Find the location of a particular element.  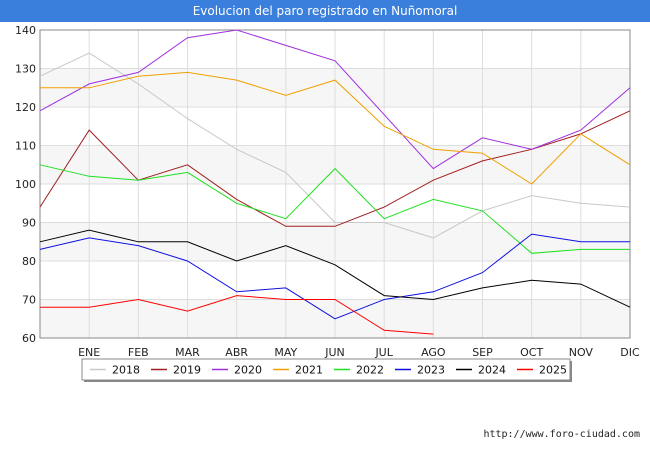

legend-label: 2025 is located at coordinates (553, 370).